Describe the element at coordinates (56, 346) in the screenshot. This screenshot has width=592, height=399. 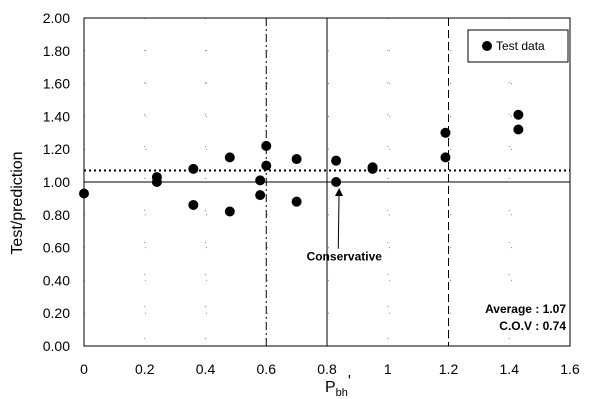
I see `y-tick-label: 0.00` at that location.